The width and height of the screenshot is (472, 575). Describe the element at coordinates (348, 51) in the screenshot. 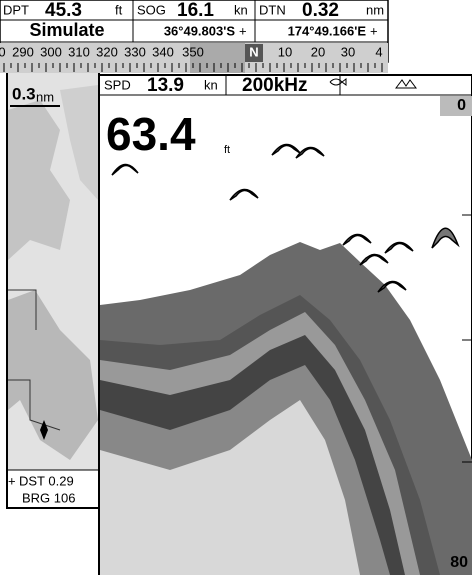

I see `compass-label: 30` at that location.